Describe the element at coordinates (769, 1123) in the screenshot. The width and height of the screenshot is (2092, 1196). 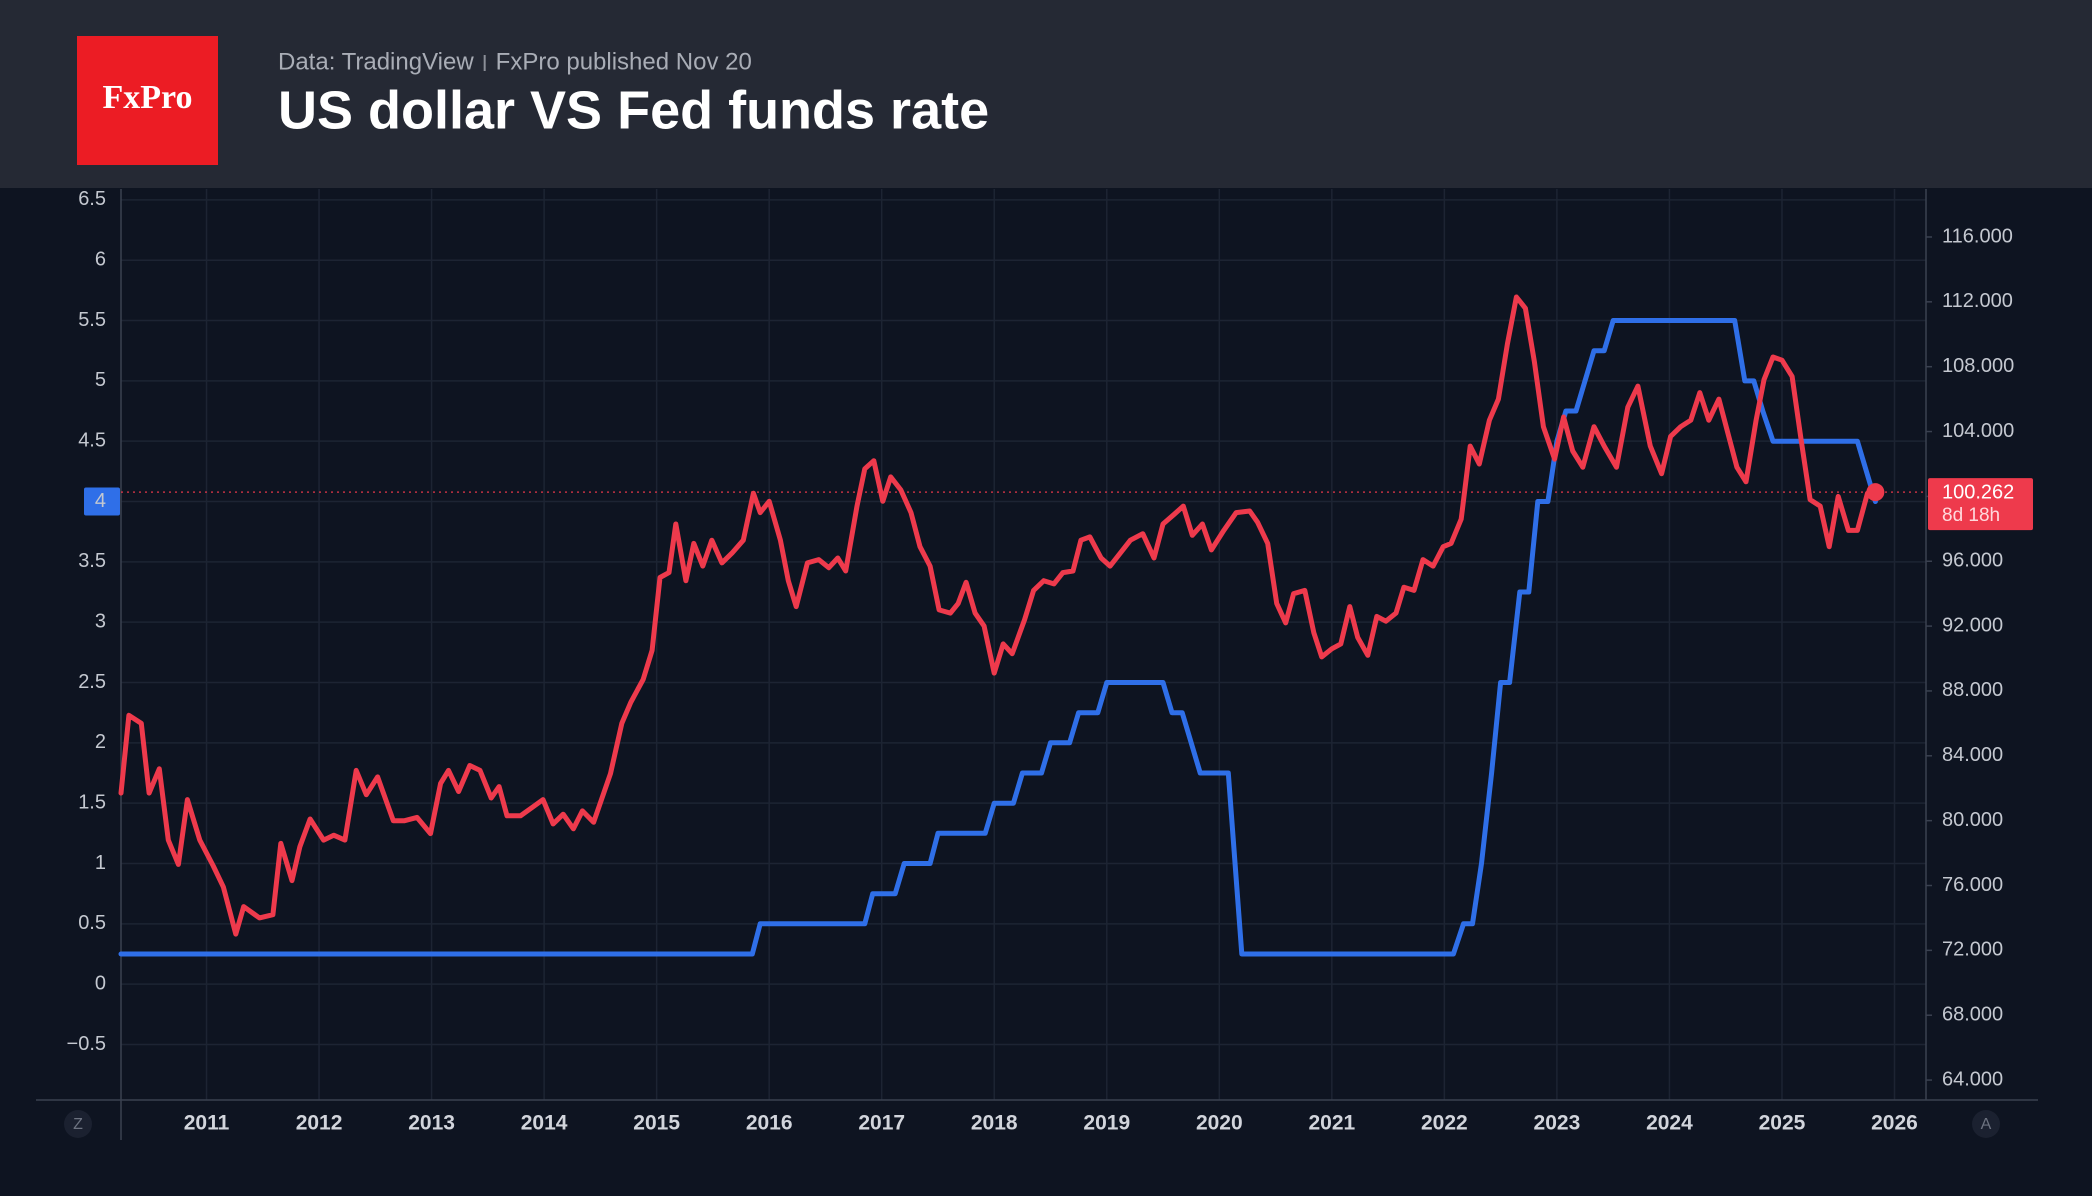
I see `x-tick-label: 2016` at that location.